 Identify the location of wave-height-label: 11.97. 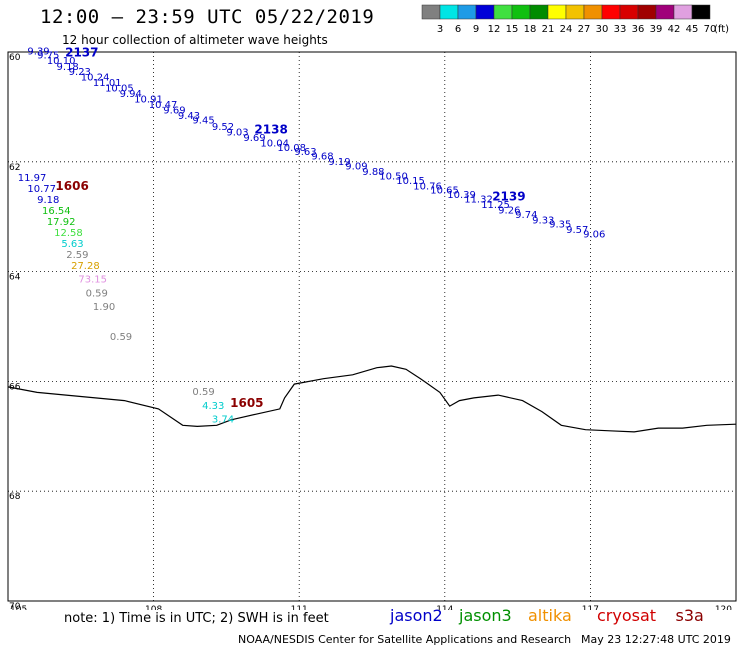
(32, 178).